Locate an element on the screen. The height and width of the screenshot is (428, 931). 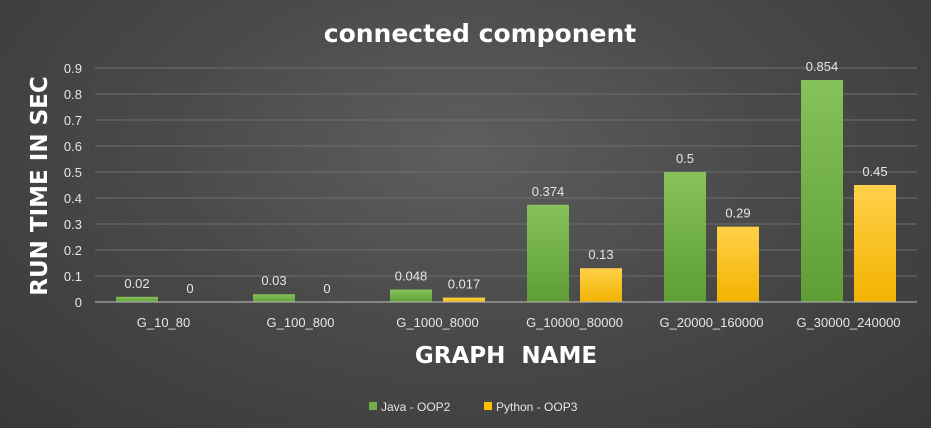
y-tick-label: 0.4 is located at coordinates (73, 198).